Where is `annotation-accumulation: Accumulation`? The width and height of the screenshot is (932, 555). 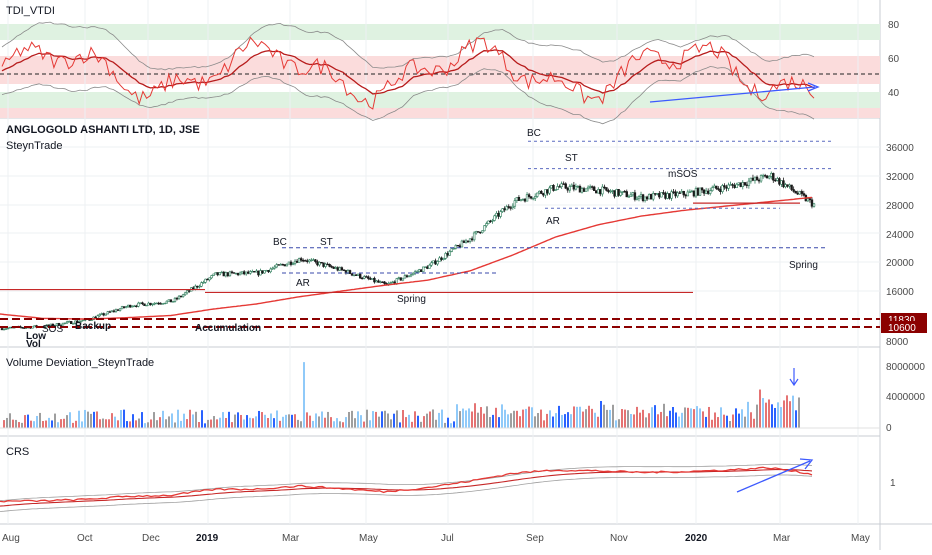
annotation-accumulation: Accumulation is located at coordinates (228, 328).